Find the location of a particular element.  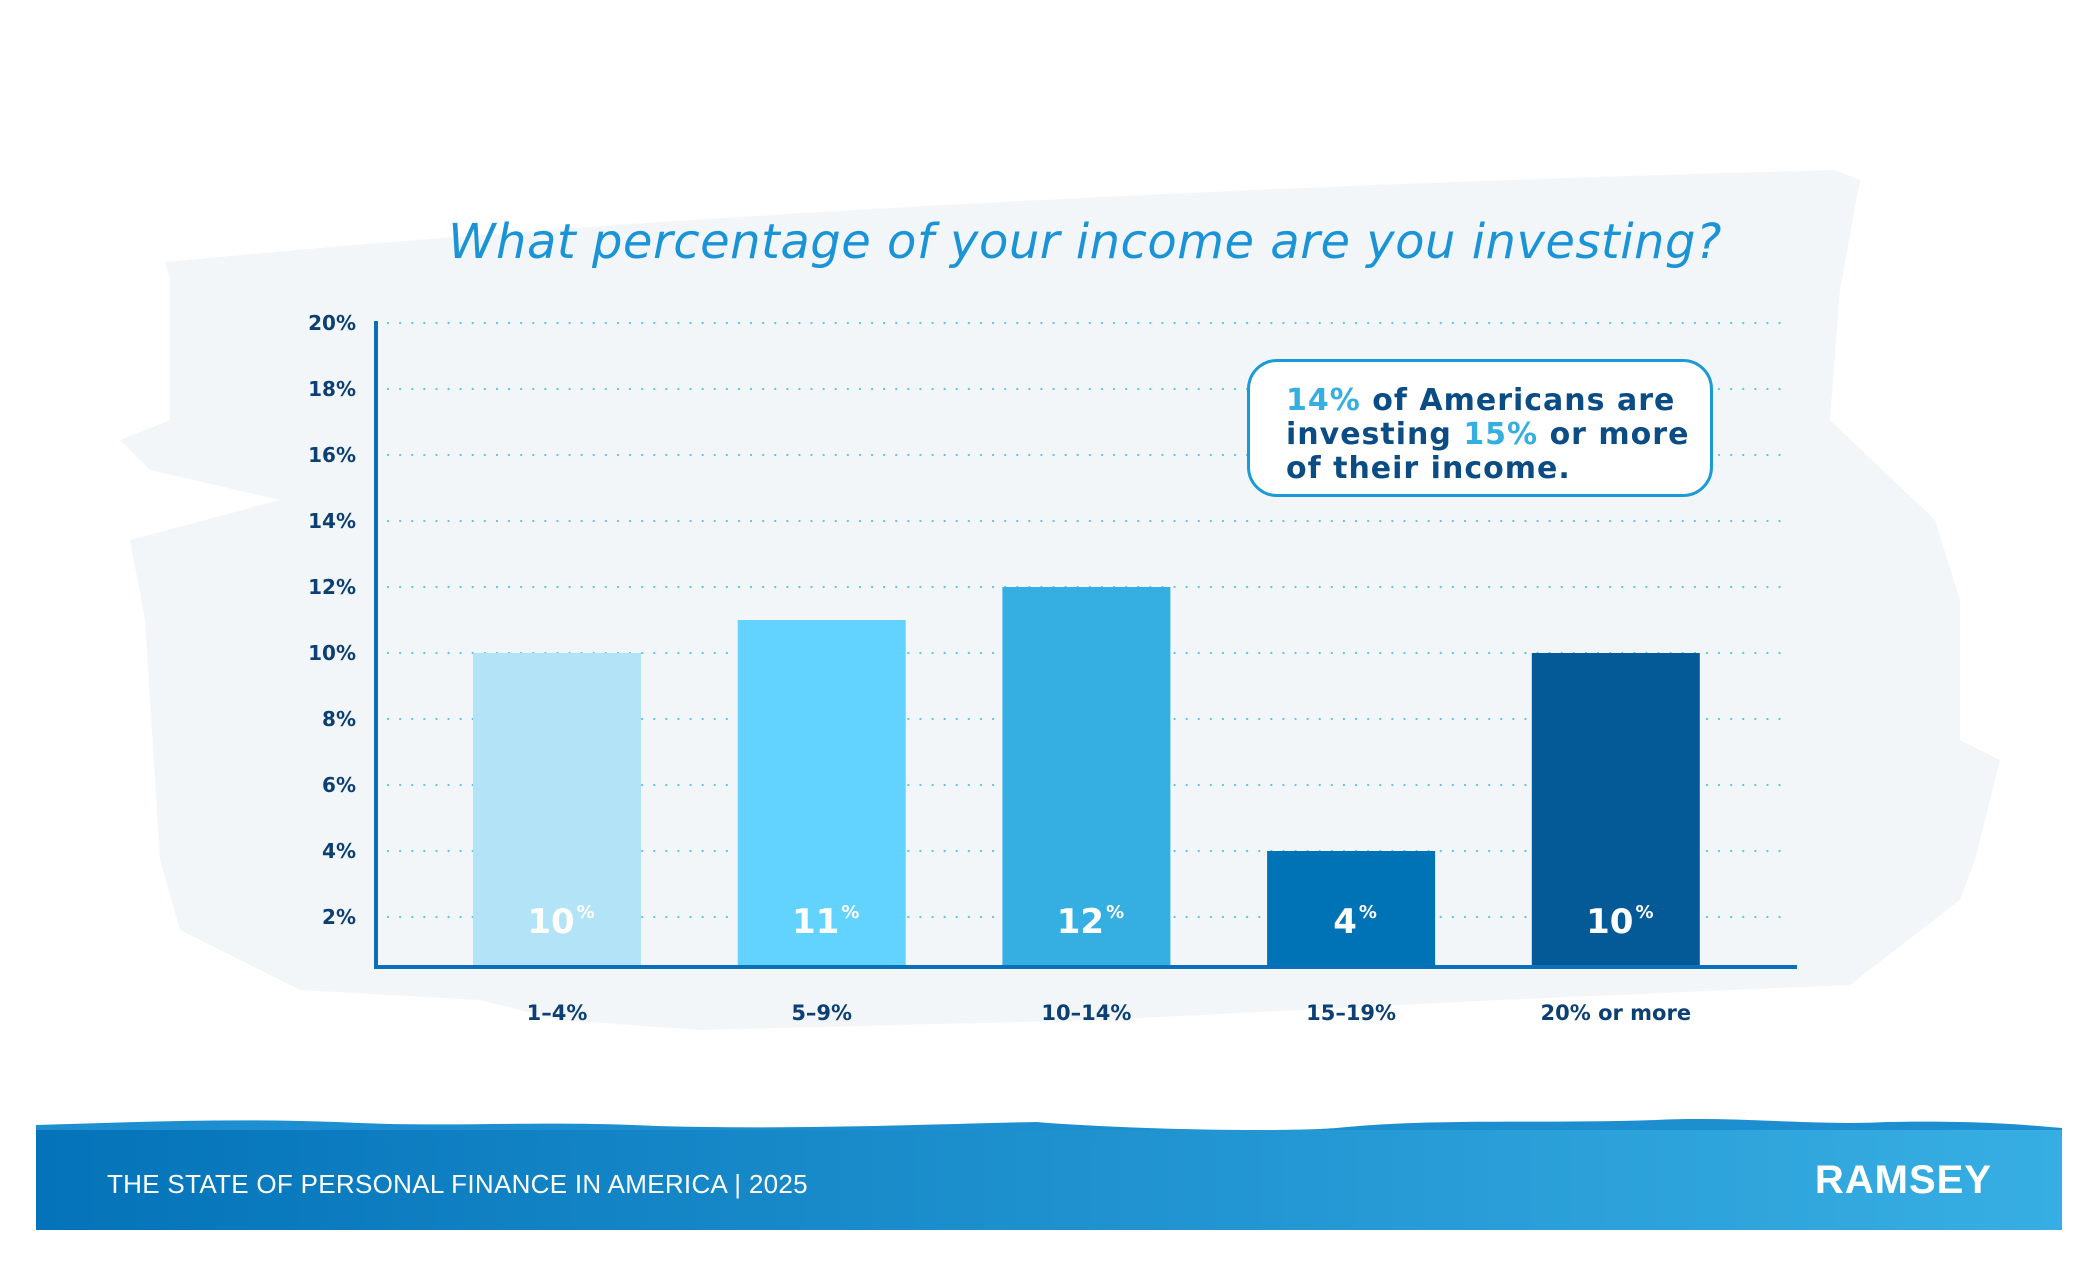

y-tick-label: 8% is located at coordinates (339, 719).